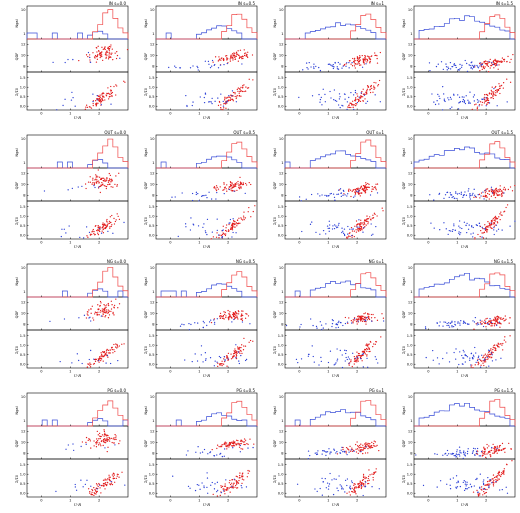 The image size is (520, 513). What do you see at coordinates (275, 186) in the screenshot?
I see `scatter-top-ylabel: QDF` at bounding box center [275, 186].